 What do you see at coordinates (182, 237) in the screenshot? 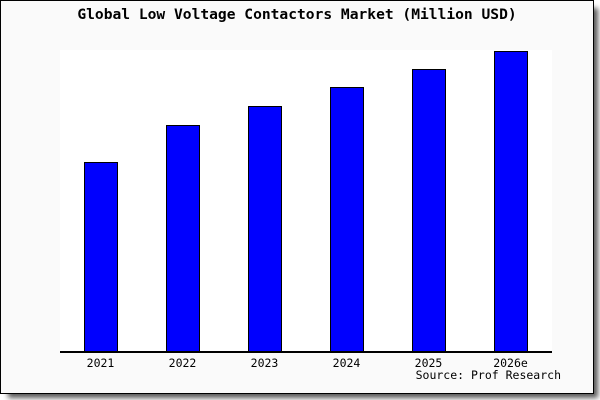
I see `bar-2022` at bounding box center [182, 237].